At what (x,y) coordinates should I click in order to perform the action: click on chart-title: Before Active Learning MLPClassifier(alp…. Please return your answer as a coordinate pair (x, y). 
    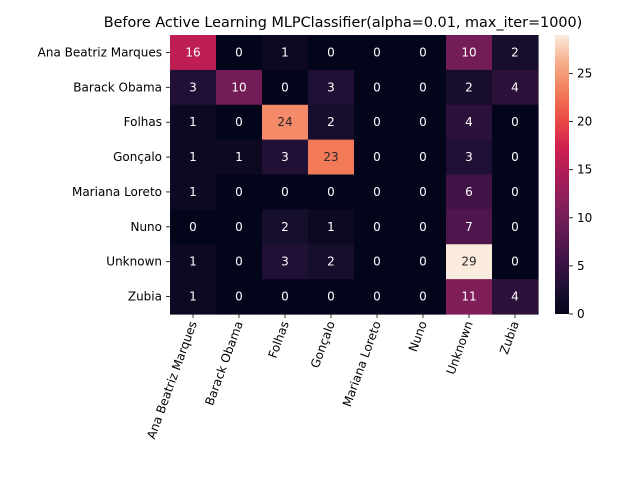
    Looking at the image, I should click on (343, 23).